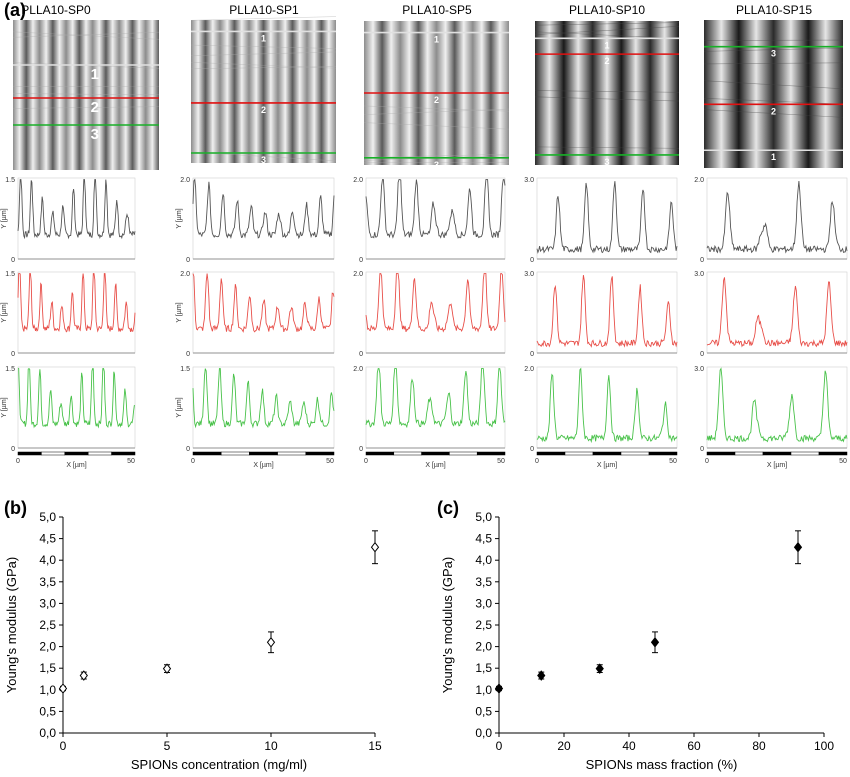 The width and height of the screenshot is (850, 777). I want to click on x-tick-label: 20, so click(564, 746).